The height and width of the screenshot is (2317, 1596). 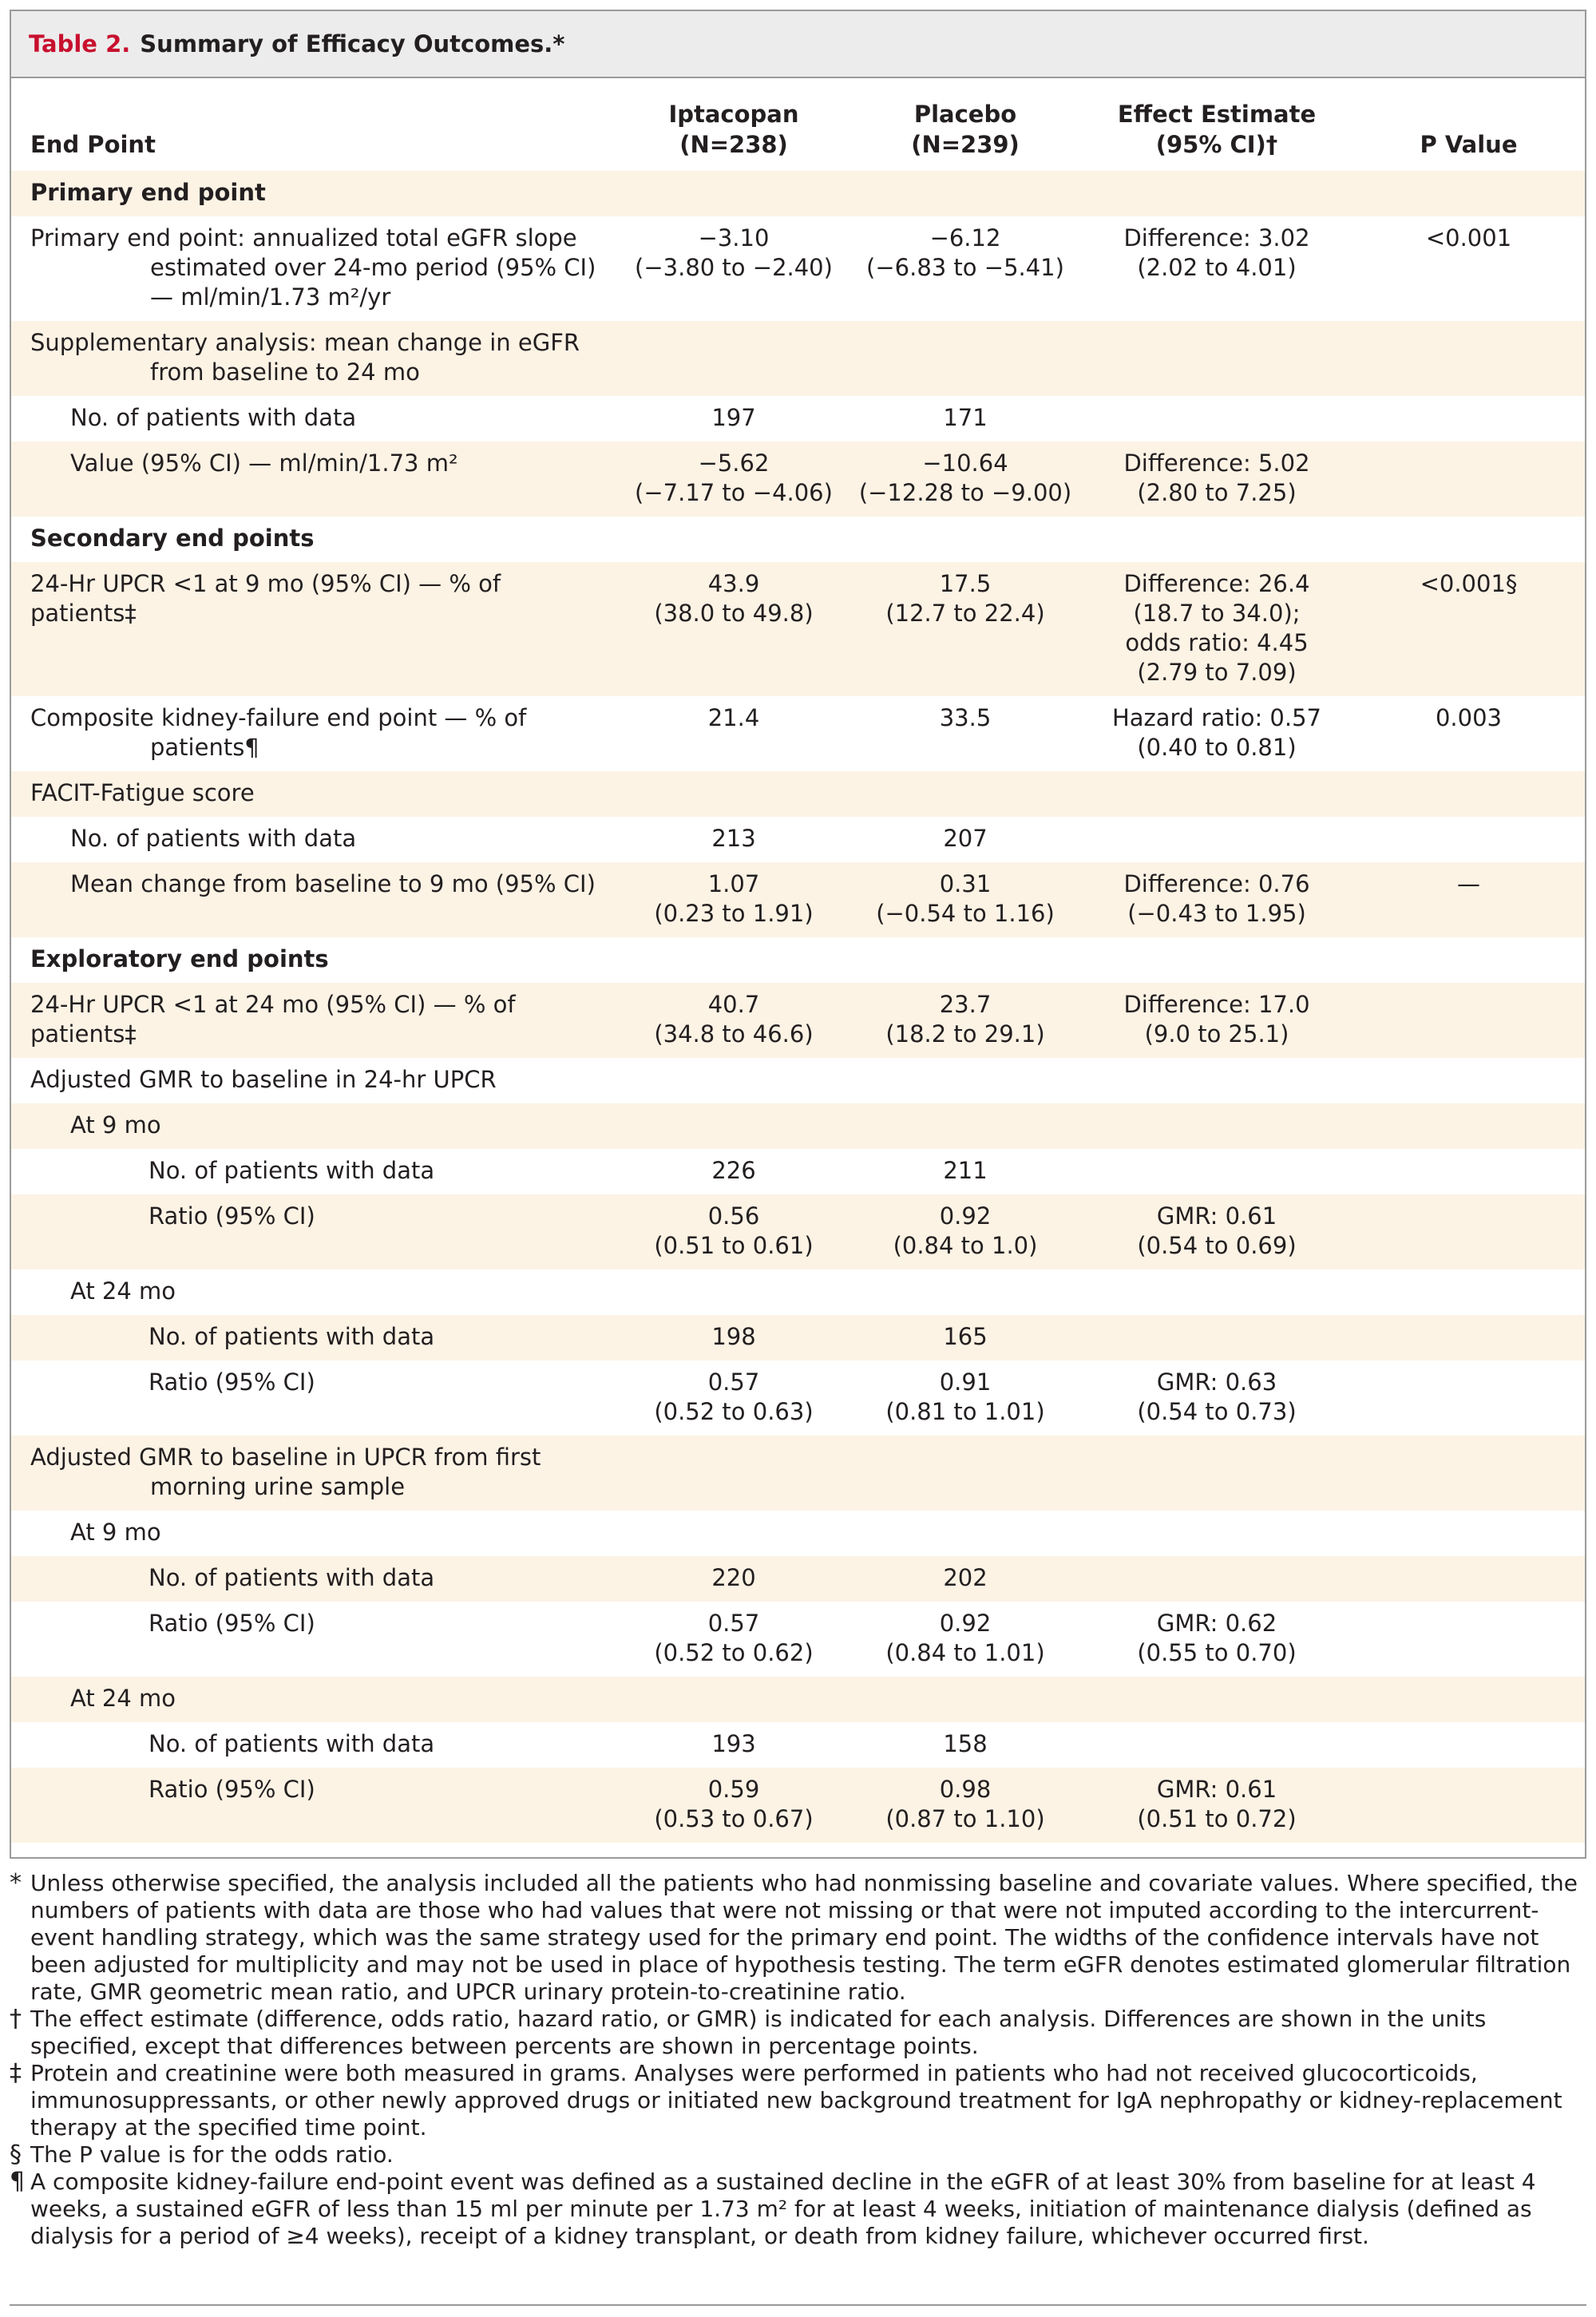 What do you see at coordinates (1217, 1411) in the screenshot?
I see `effect-ci: (0.54 to 0.73)` at bounding box center [1217, 1411].